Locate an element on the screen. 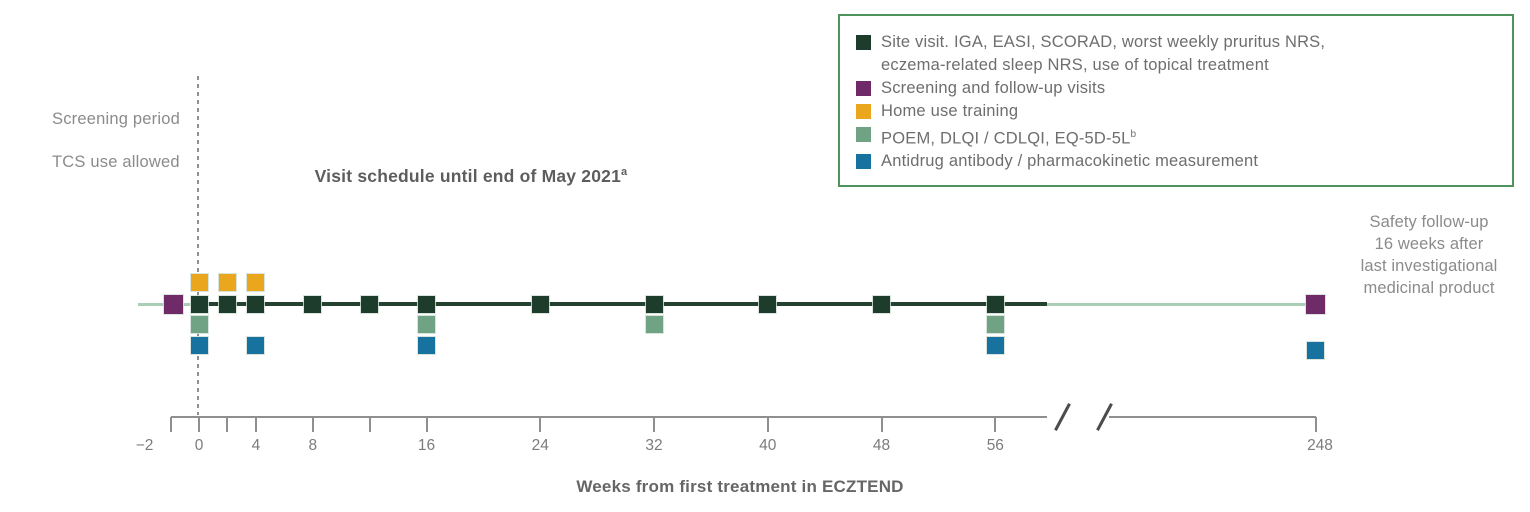 The image size is (1530, 512). legend-footnote-marker: b is located at coordinates (1133, 134).